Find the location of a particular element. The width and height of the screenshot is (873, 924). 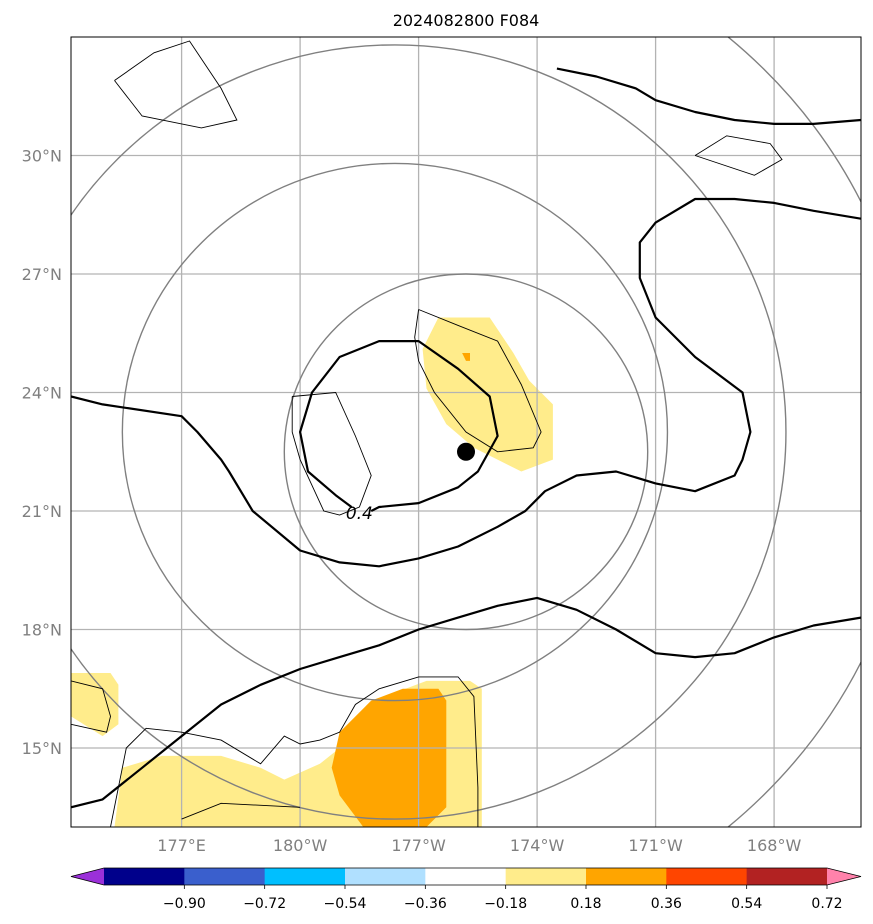

lon-tick-label: 177°E is located at coordinates (181, 845).